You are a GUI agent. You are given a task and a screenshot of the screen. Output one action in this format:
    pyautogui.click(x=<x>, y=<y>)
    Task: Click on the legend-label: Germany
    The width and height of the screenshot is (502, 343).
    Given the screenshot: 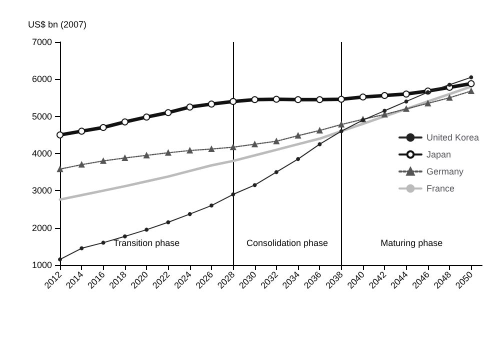 What is the action you would take?
    pyautogui.click(x=445, y=171)
    